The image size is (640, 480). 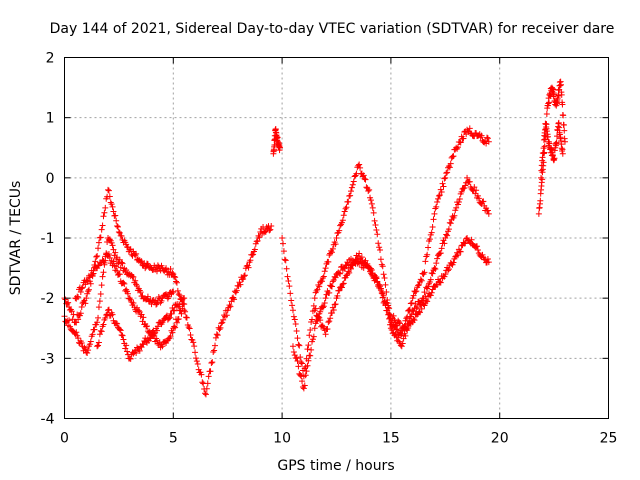 I want to click on series-track-d, so click(x=141, y=328).